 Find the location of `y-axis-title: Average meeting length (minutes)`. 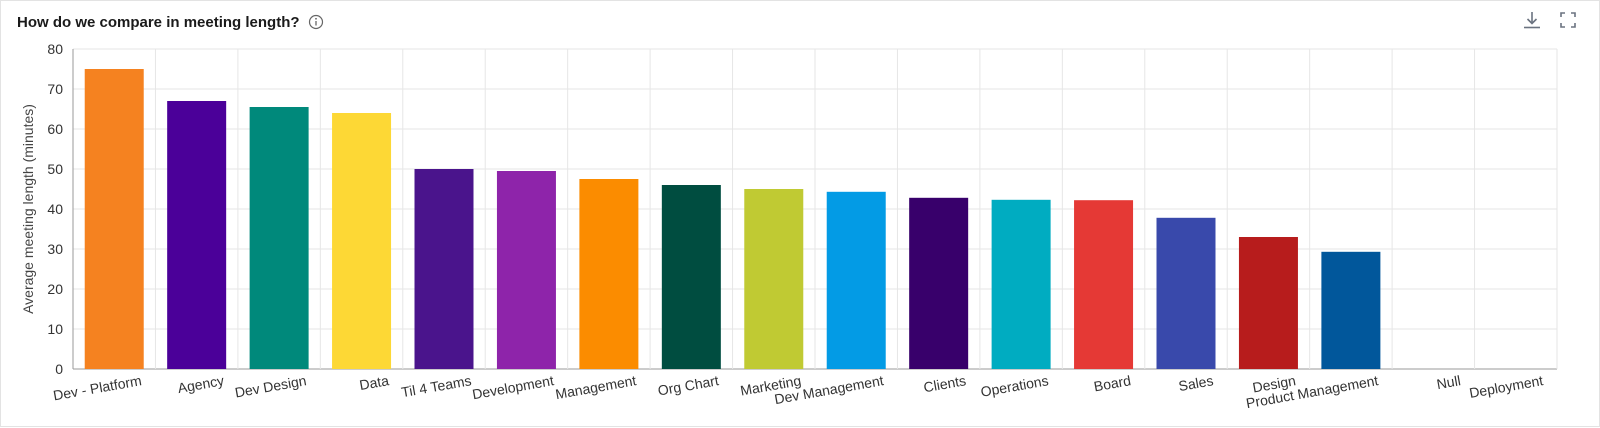

y-axis-title: Average meeting length (minutes) is located at coordinates (28, 209).